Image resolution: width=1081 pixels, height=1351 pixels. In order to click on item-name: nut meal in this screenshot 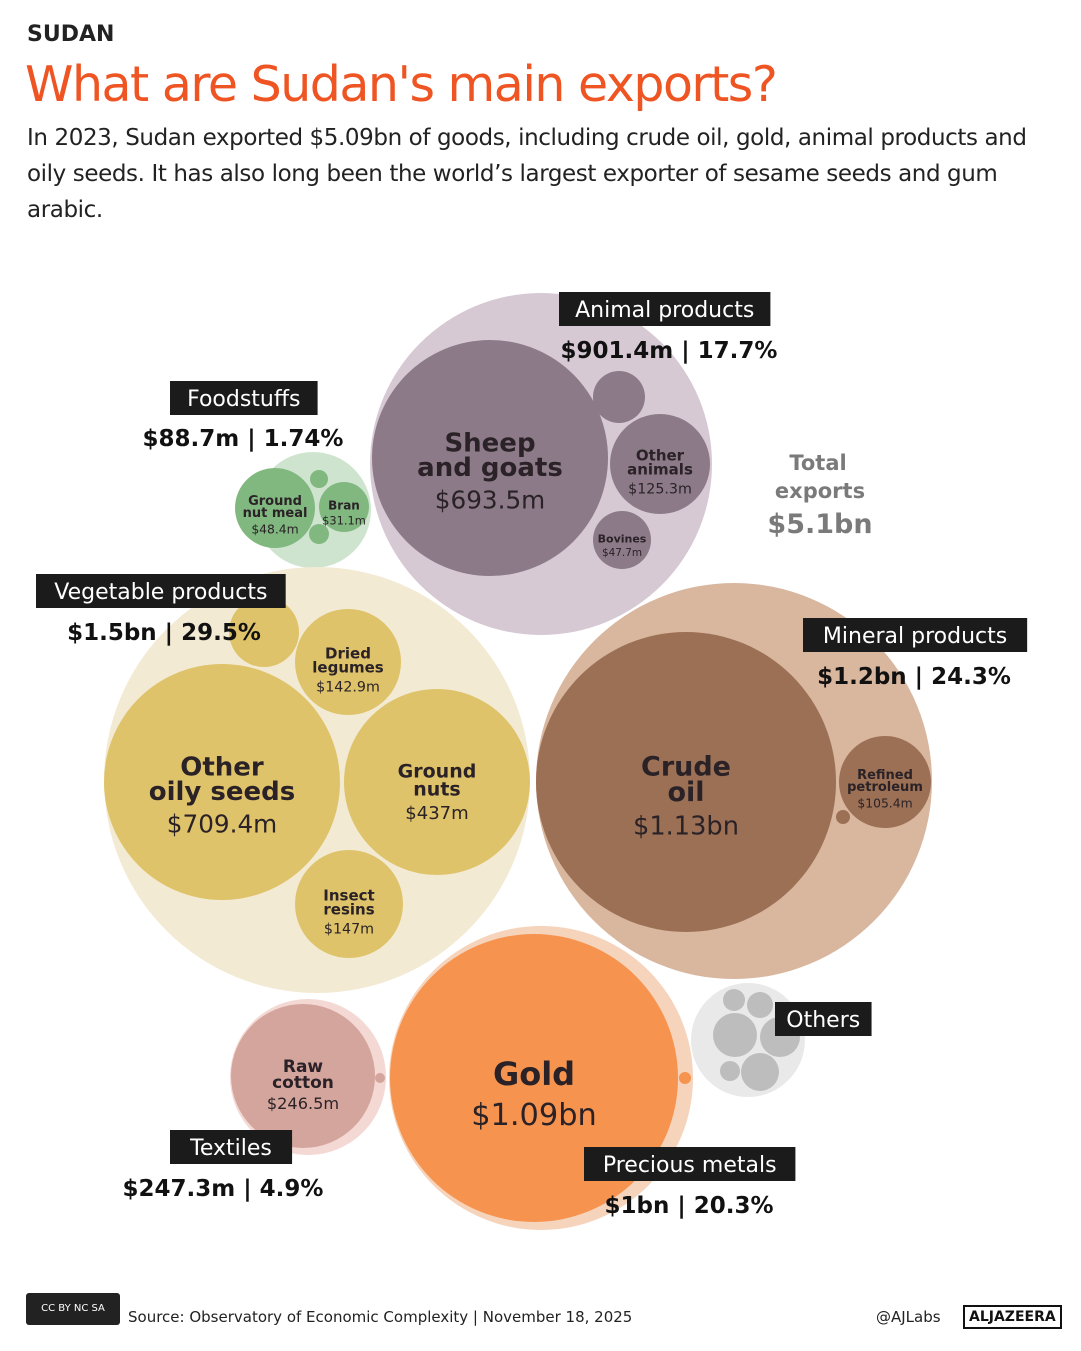, I will do `click(275, 513)`.